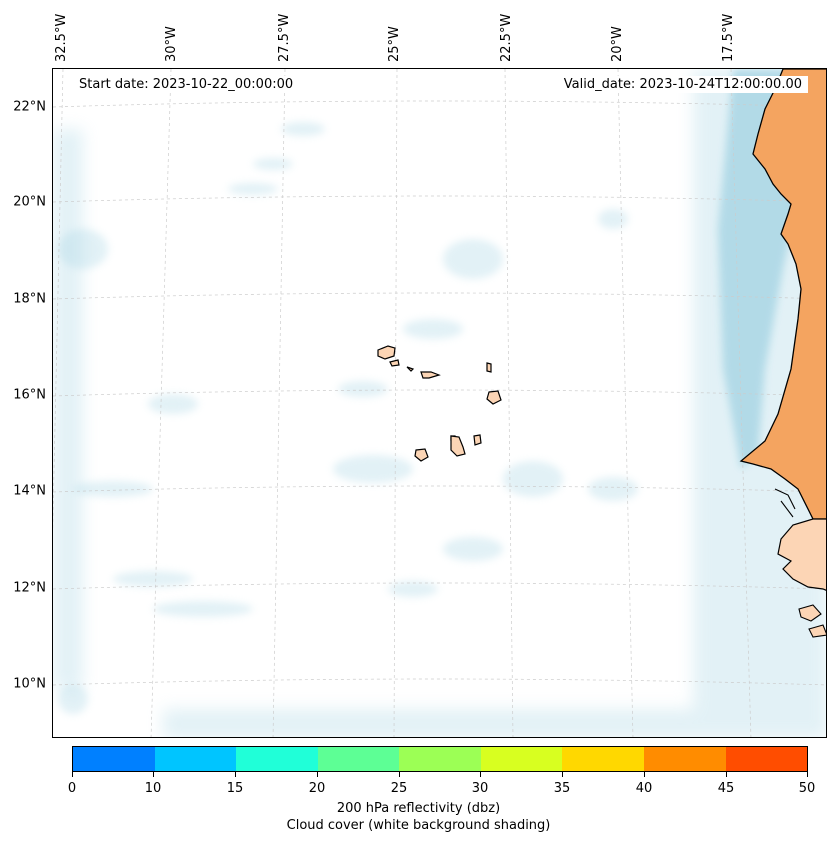 The height and width of the screenshot is (843, 837). What do you see at coordinates (29, 588) in the screenshot?
I see `lat-label-12n: 12°N` at bounding box center [29, 588].